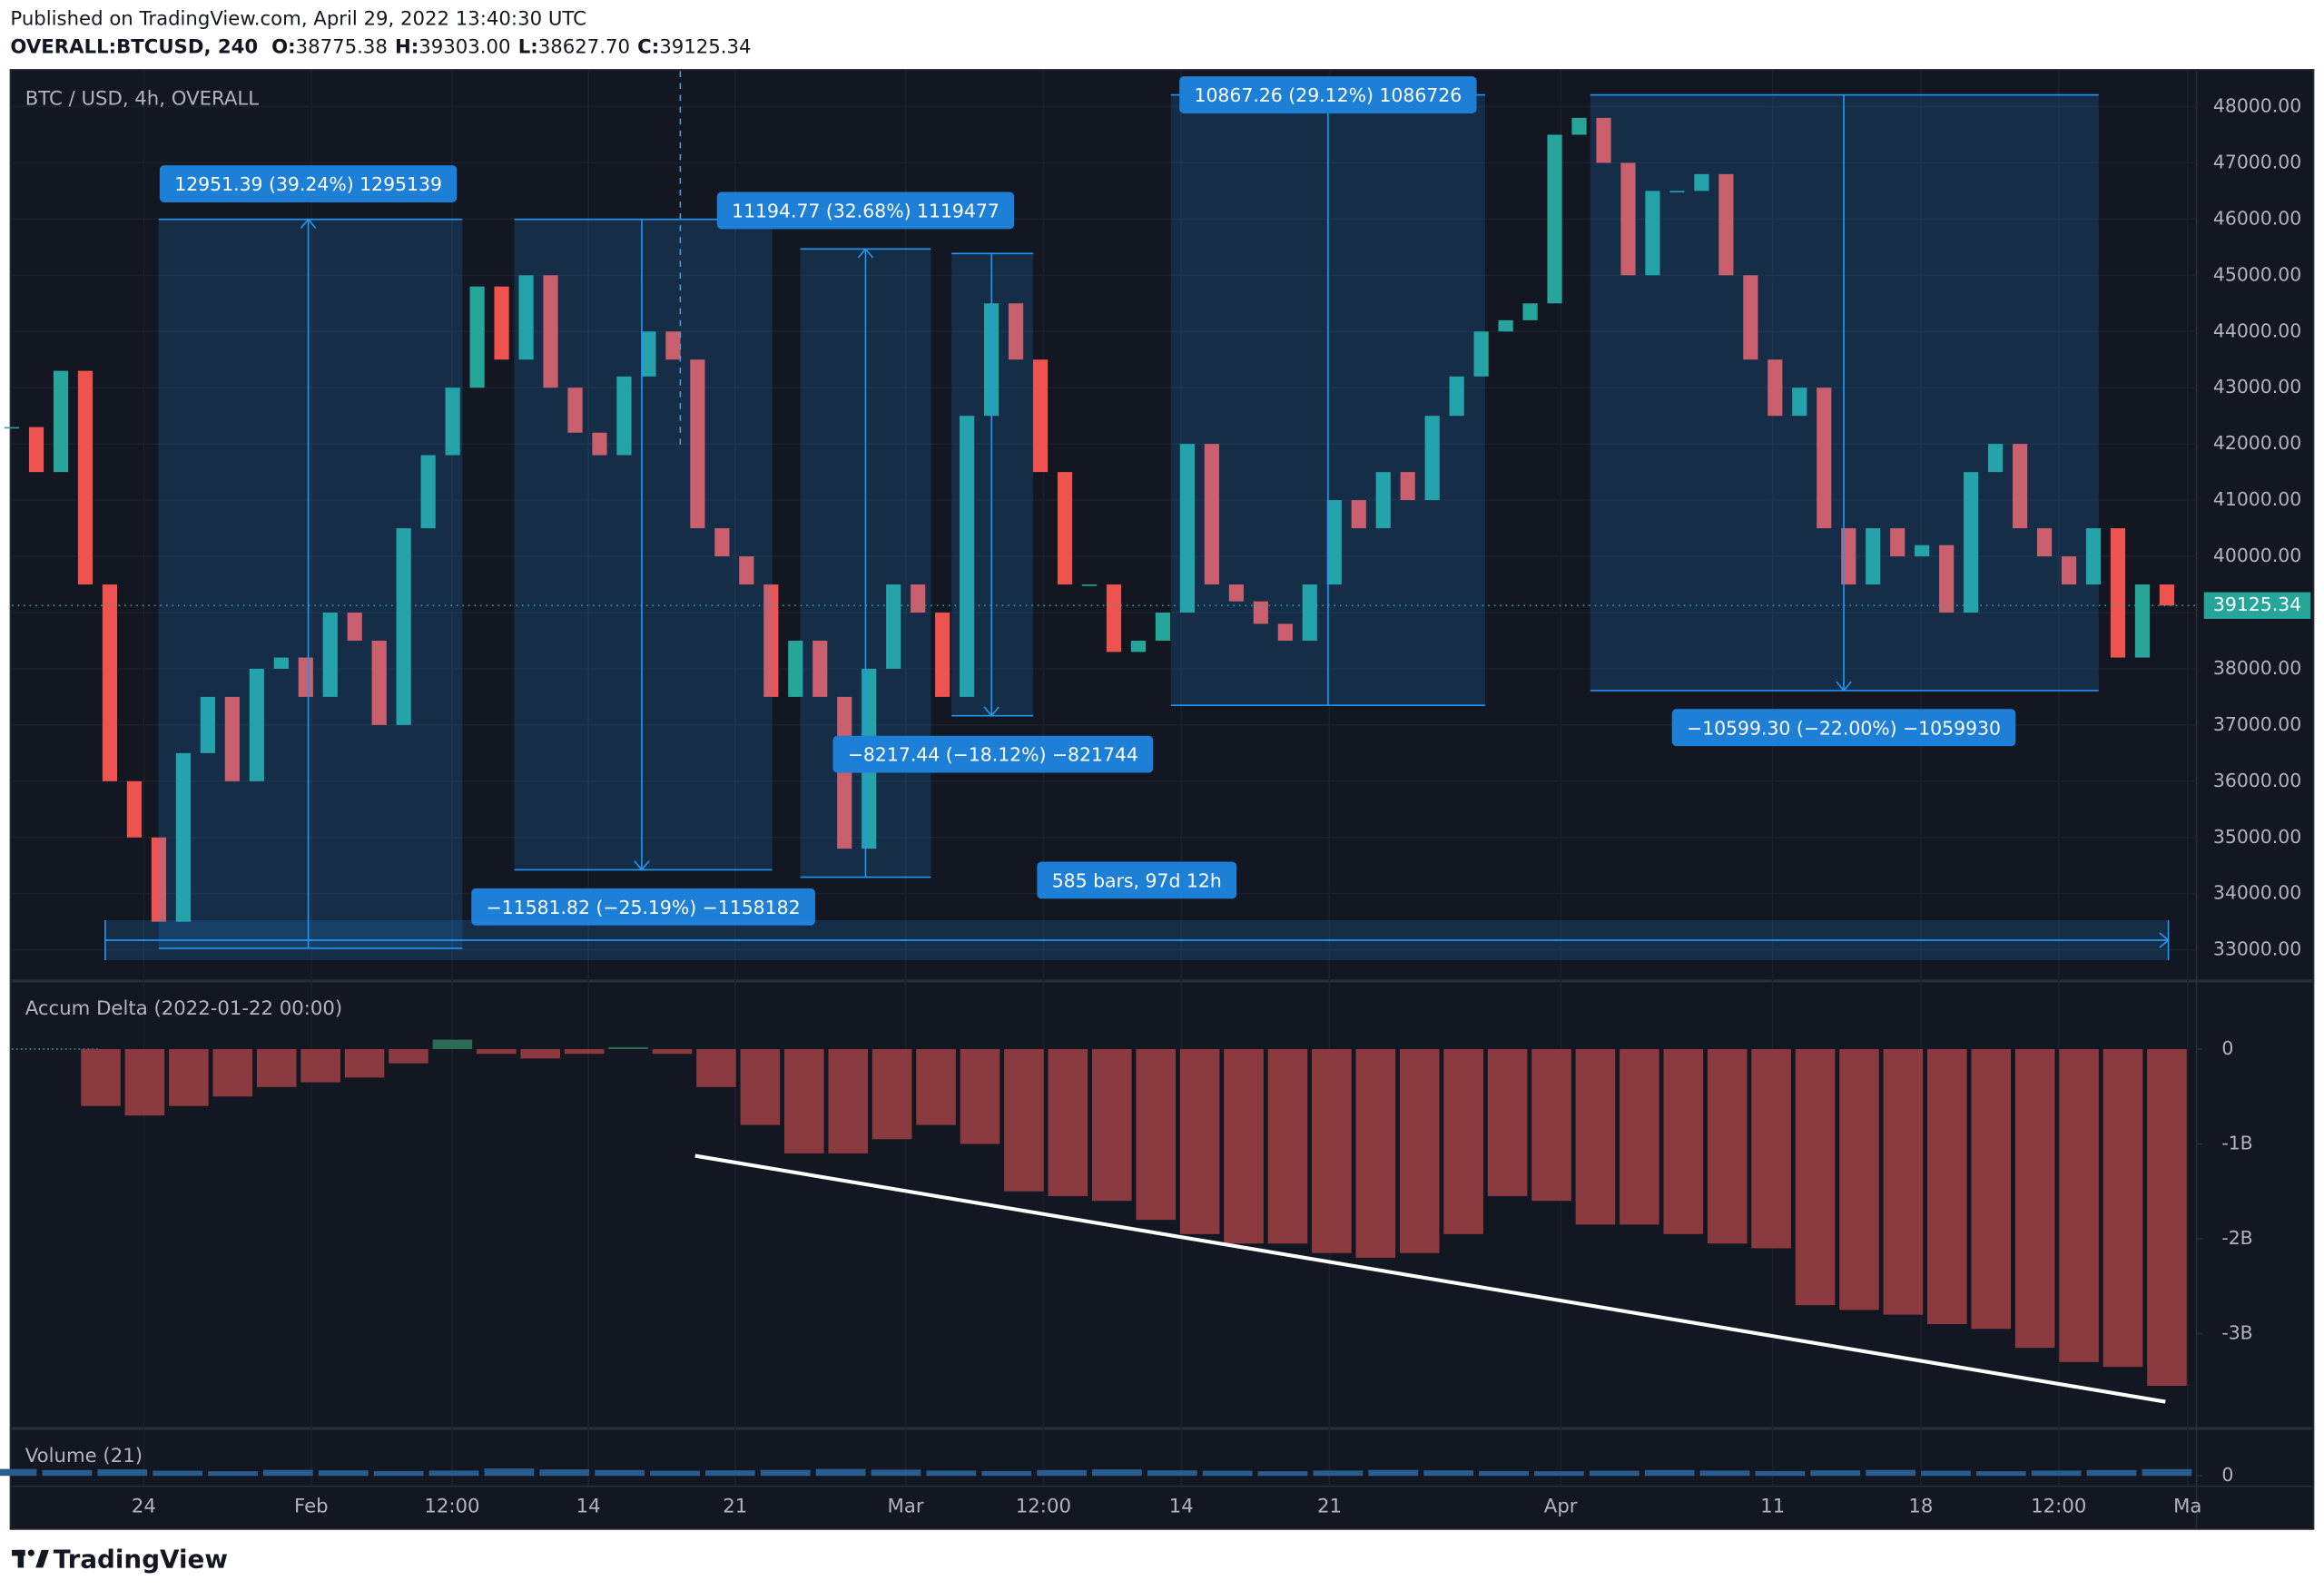 This screenshot has width=2324, height=1590. What do you see at coordinates (2257, 555) in the screenshot?
I see `y-tick-label: 40000.00` at bounding box center [2257, 555].